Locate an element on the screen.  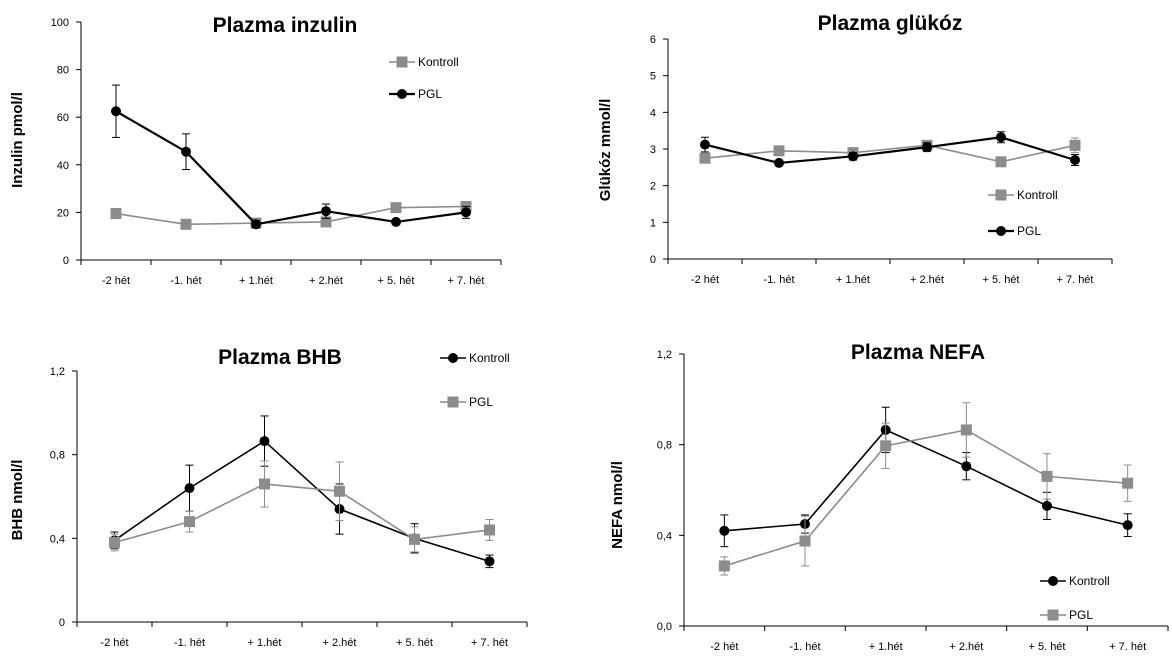
y-tick-label: 0,0 is located at coordinates (664, 627).